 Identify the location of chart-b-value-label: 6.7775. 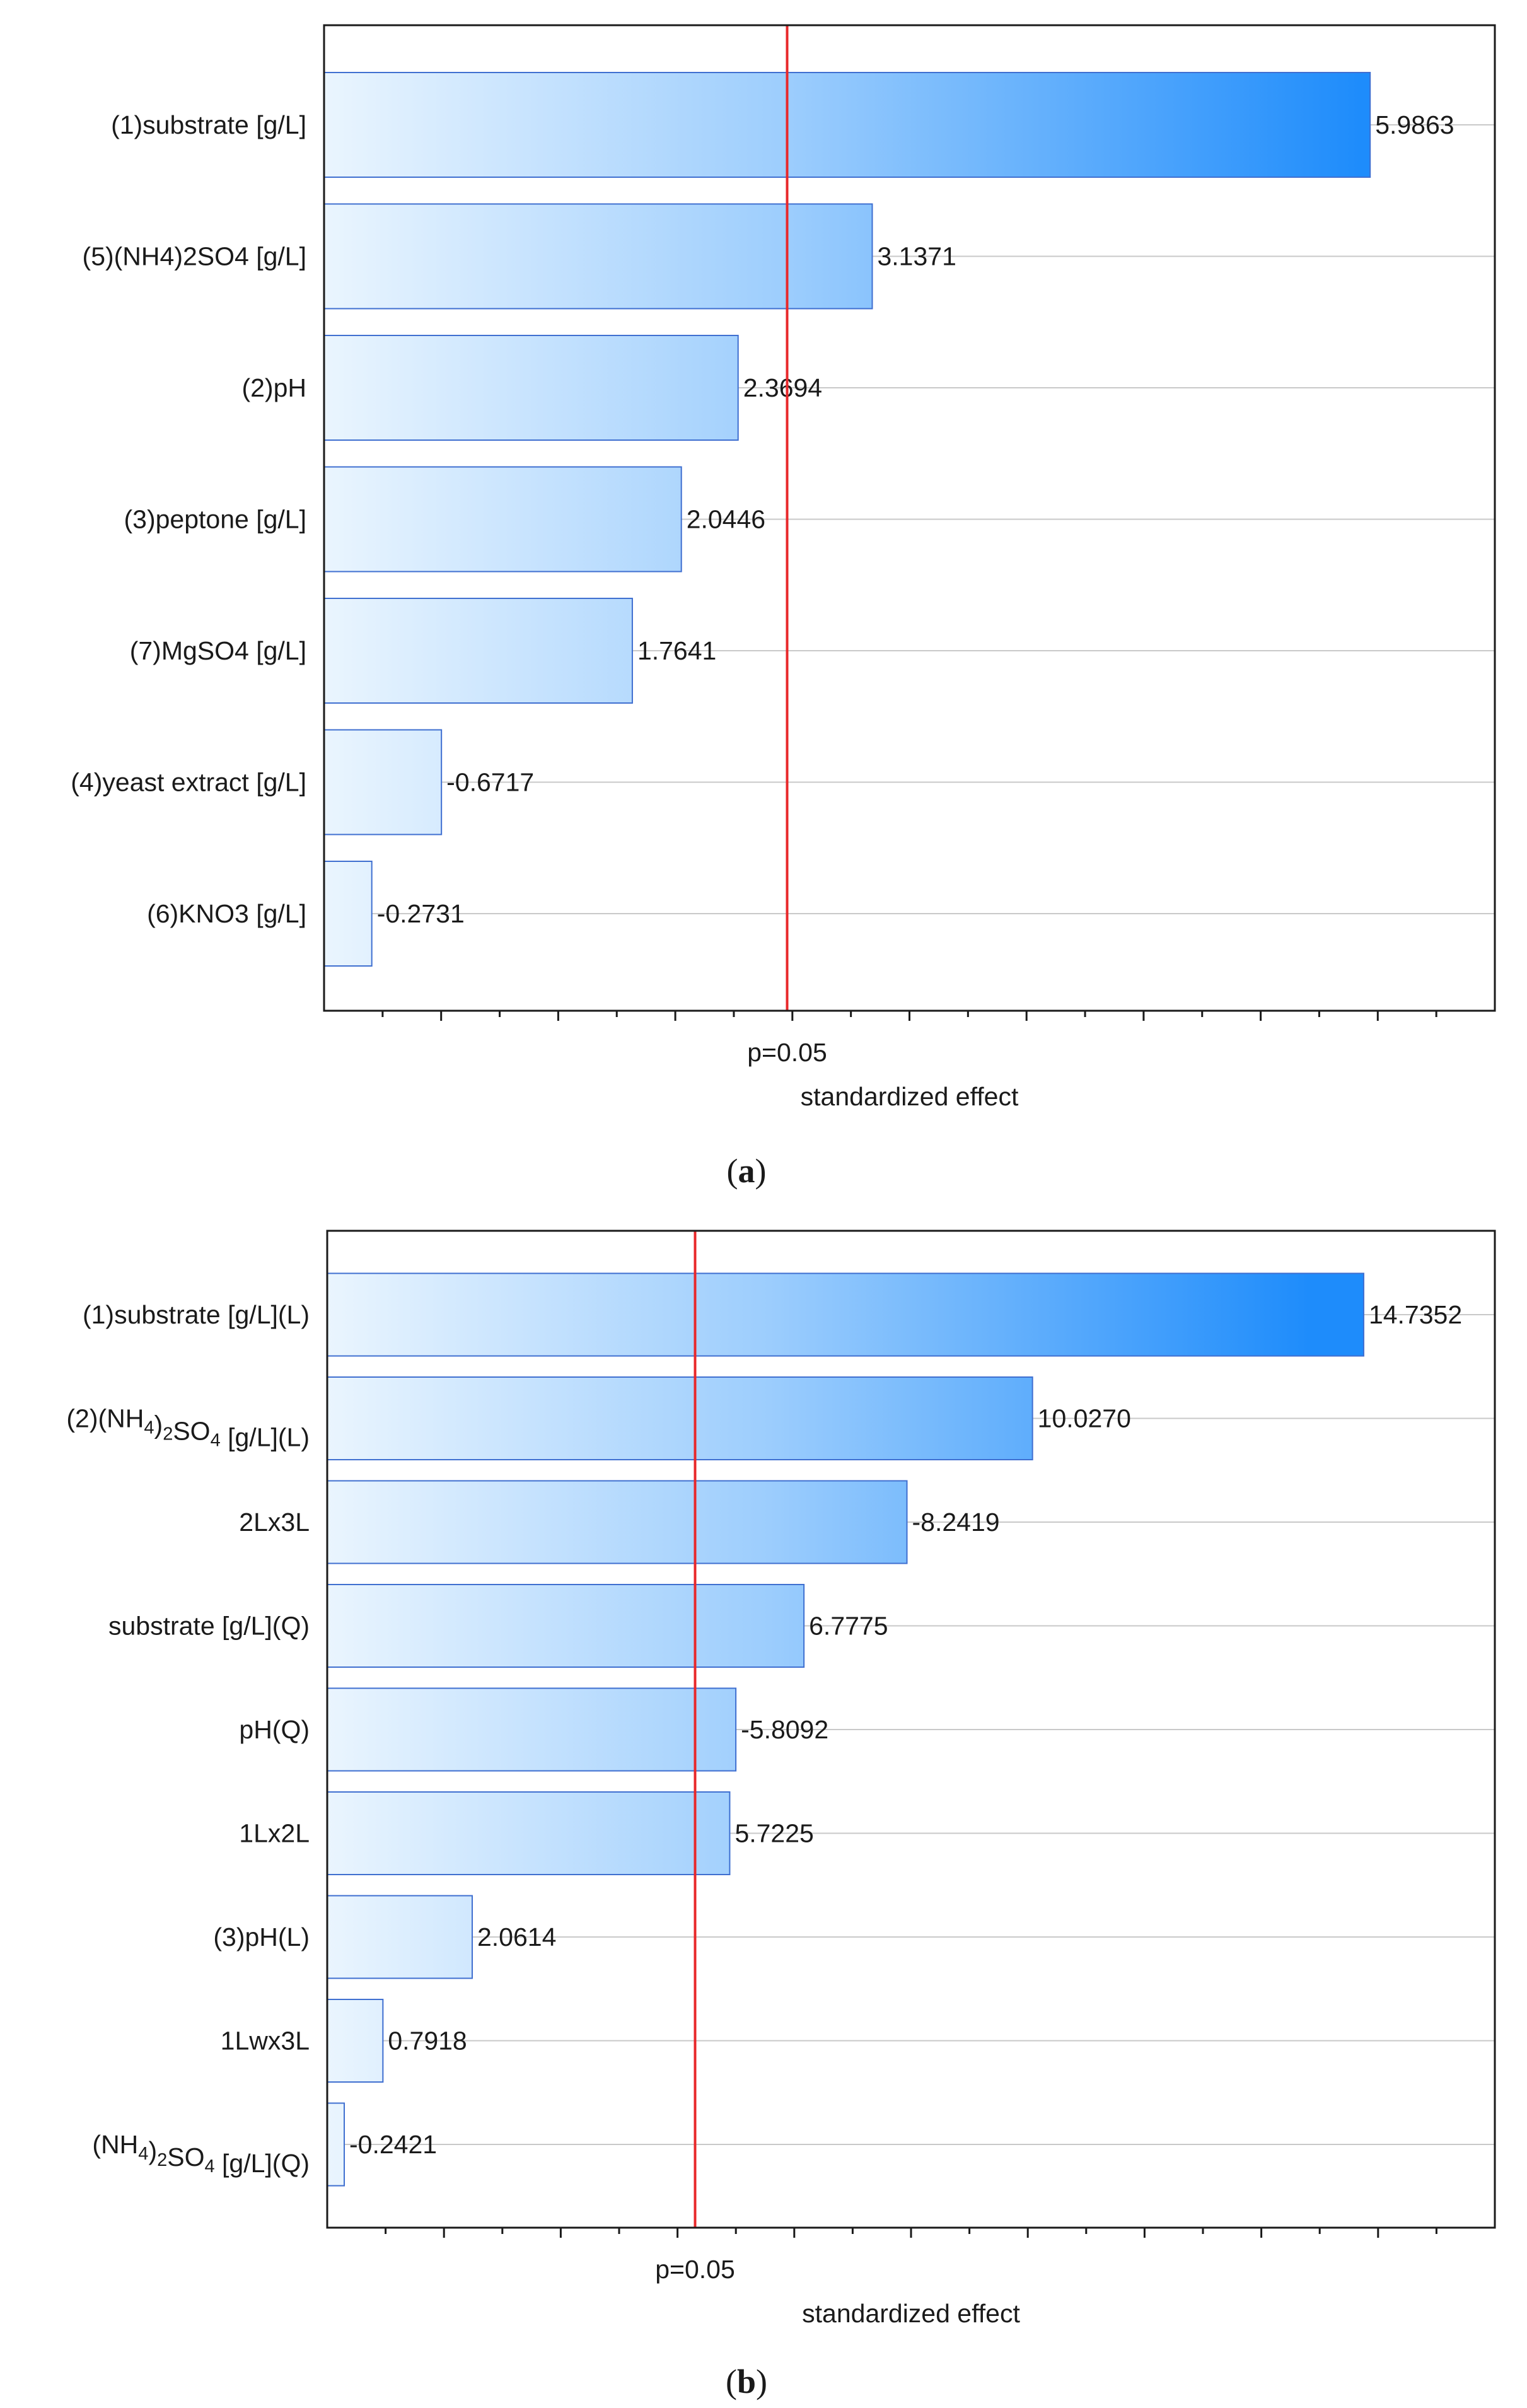
(848, 1626).